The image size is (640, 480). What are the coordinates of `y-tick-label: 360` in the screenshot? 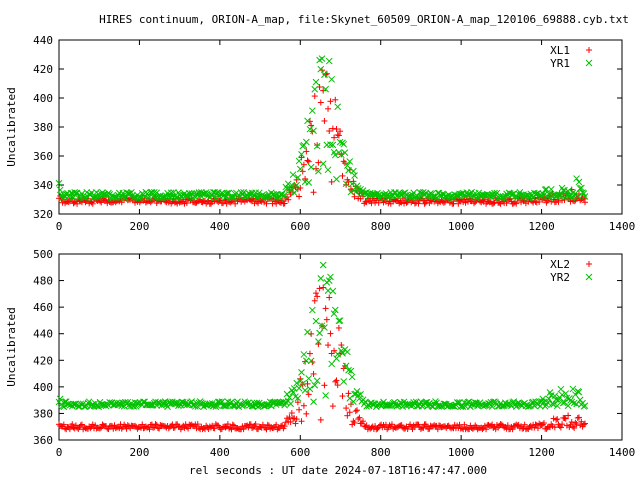 It's located at (43, 440).